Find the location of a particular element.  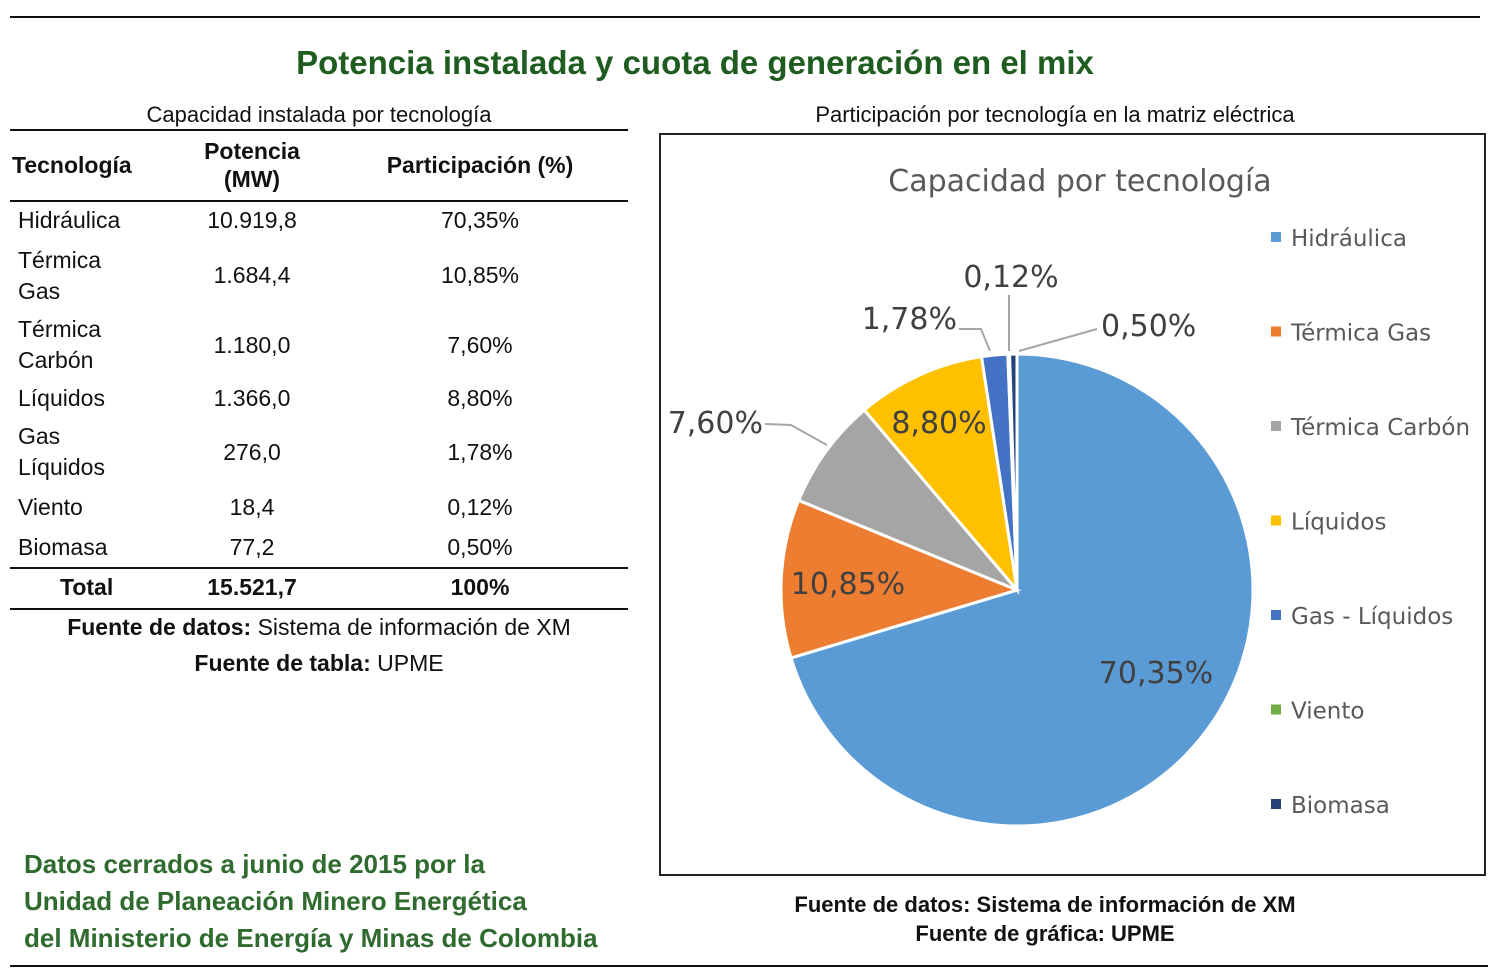

cell-potencia: 77,2 is located at coordinates (252, 547).